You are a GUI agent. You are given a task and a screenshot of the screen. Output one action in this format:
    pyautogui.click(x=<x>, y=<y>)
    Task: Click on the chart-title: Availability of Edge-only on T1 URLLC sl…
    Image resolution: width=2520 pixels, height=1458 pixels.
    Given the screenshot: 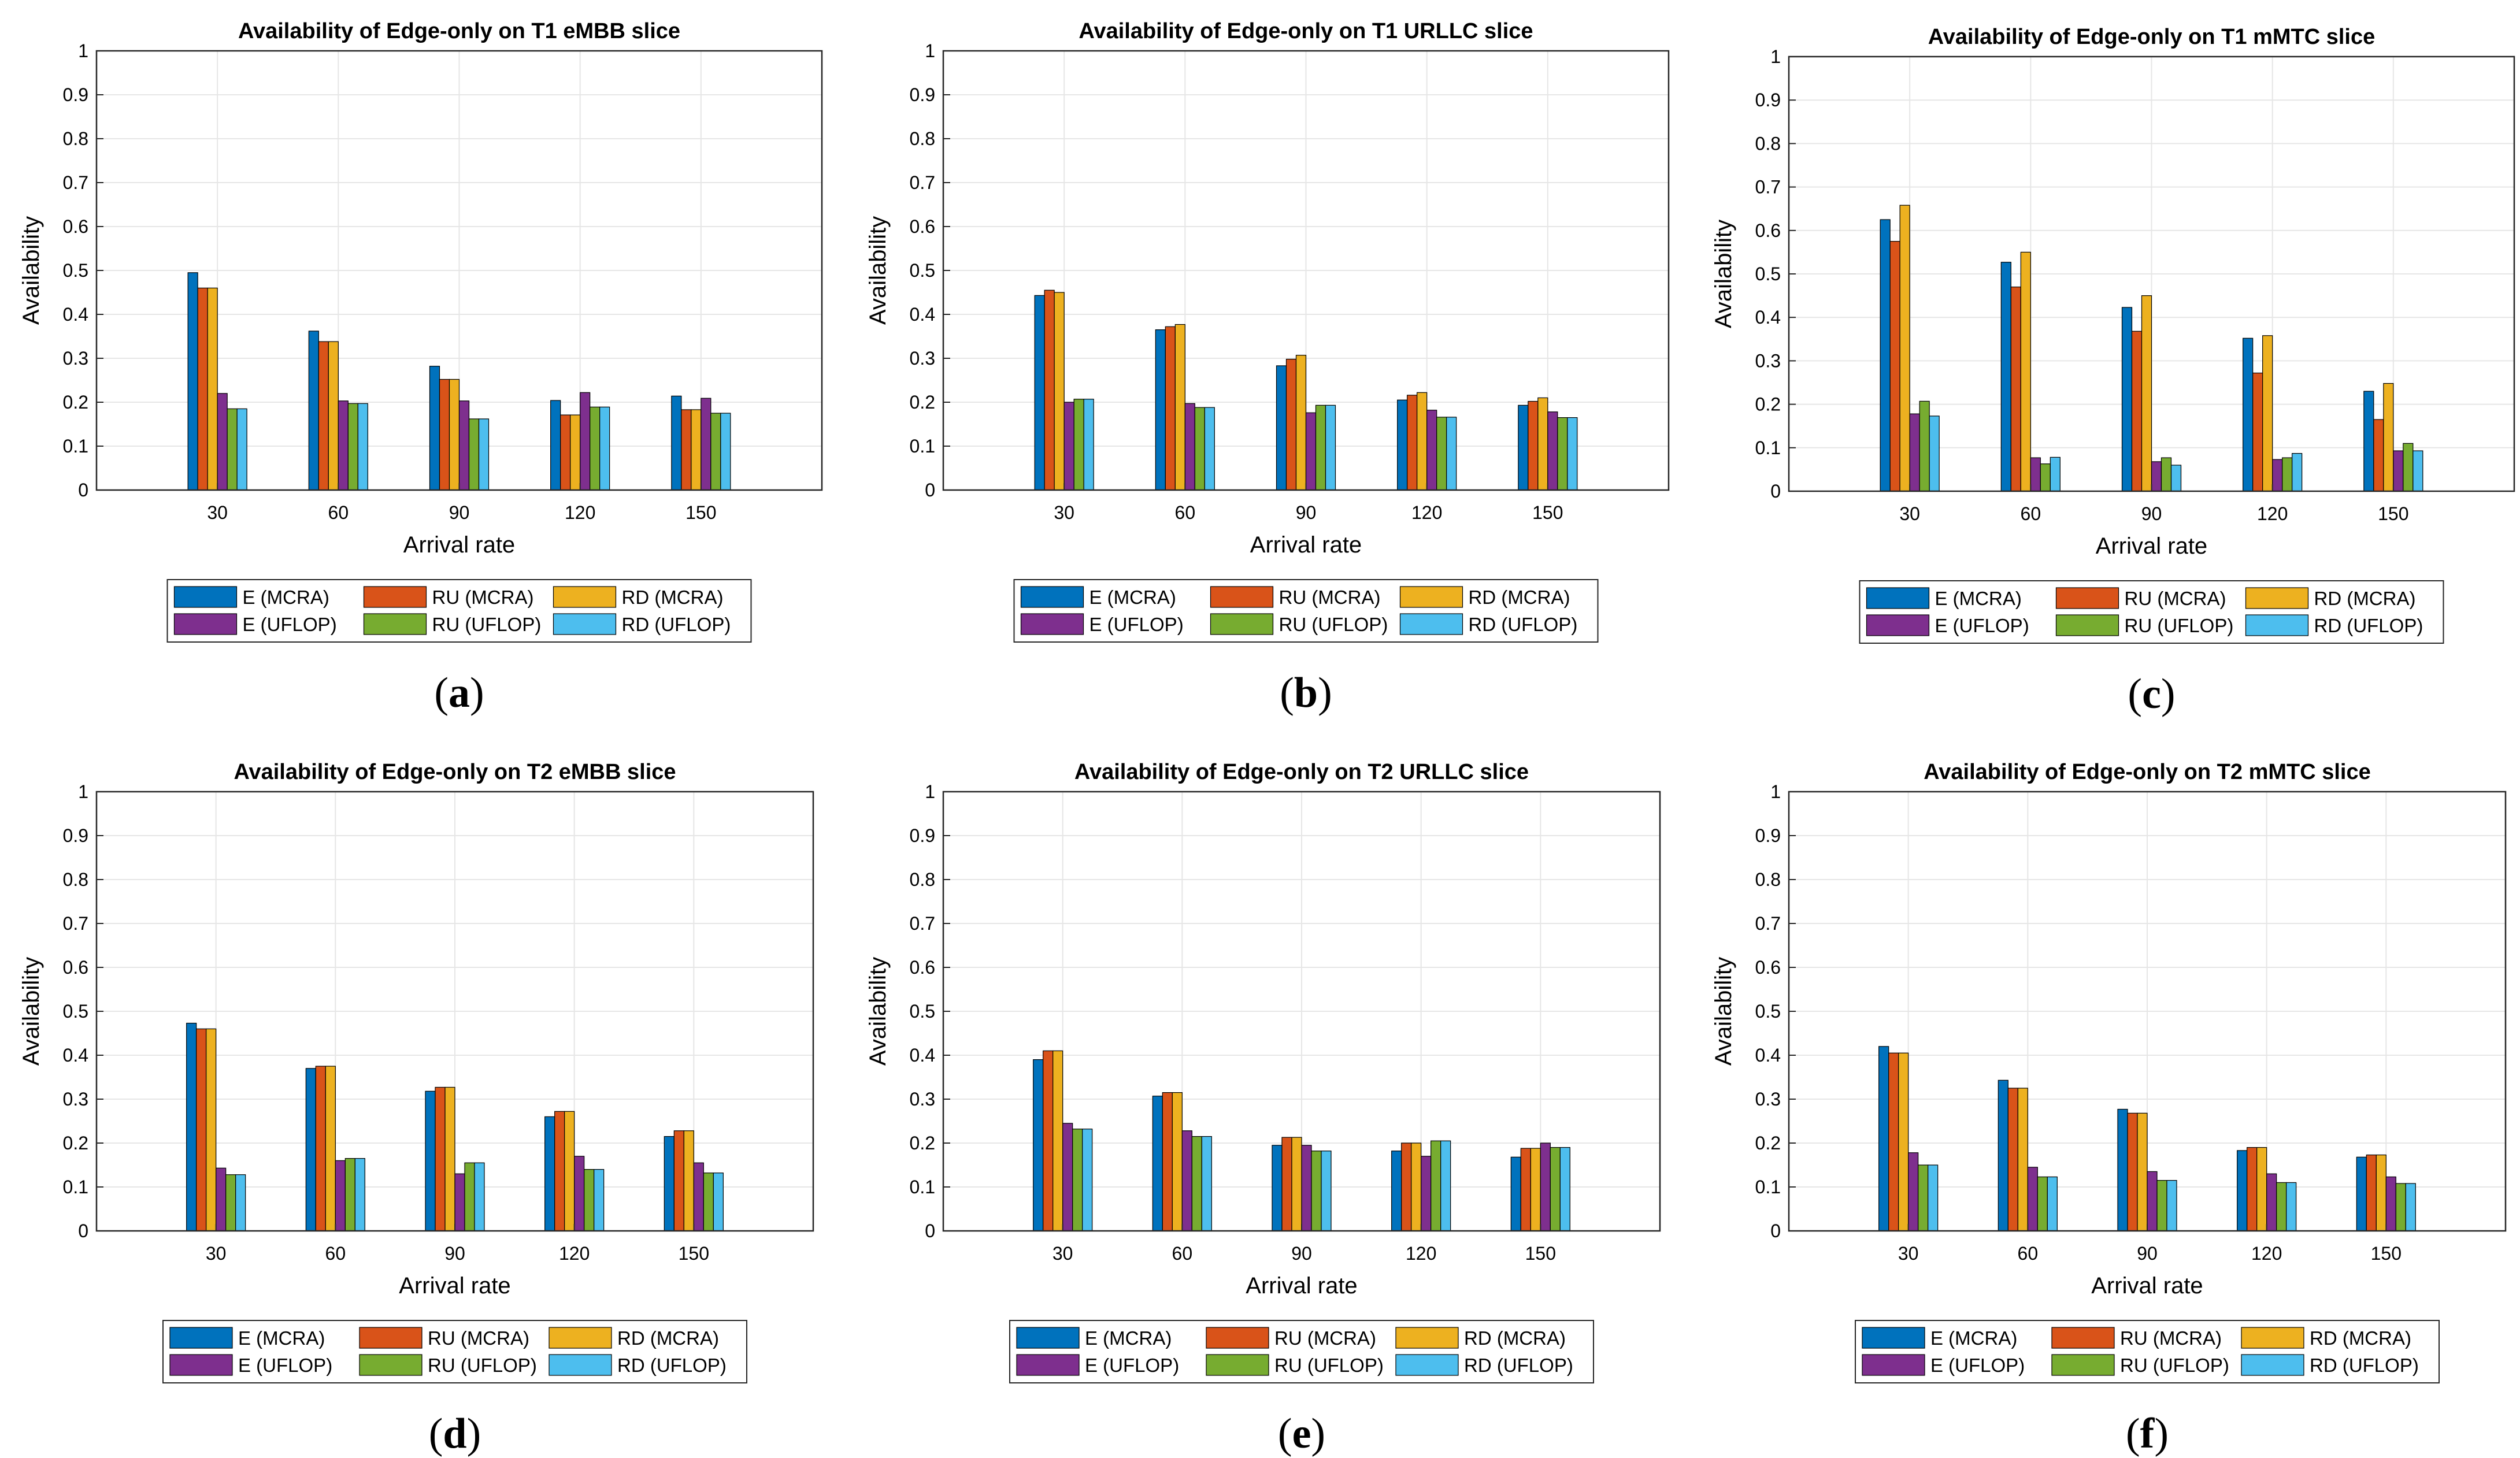 What is the action you would take?
    pyautogui.click(x=1306, y=31)
    